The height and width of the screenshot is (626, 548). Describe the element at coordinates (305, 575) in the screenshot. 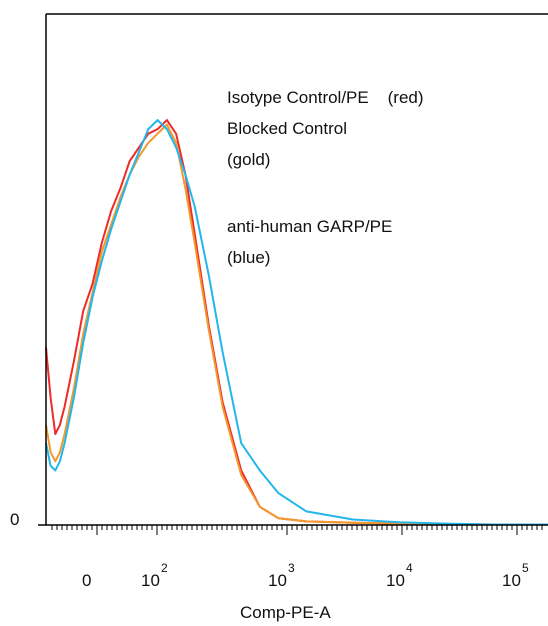

I see `x-tick-labels: 0 10 2 10 3 10 4 10 5` at that location.